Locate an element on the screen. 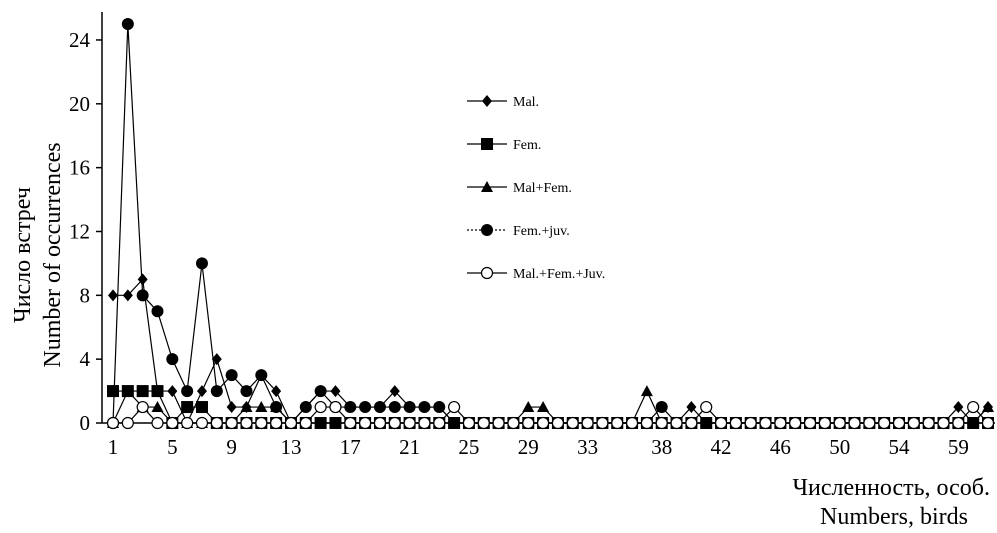  y-tick-label: 8 is located at coordinates (85, 295).